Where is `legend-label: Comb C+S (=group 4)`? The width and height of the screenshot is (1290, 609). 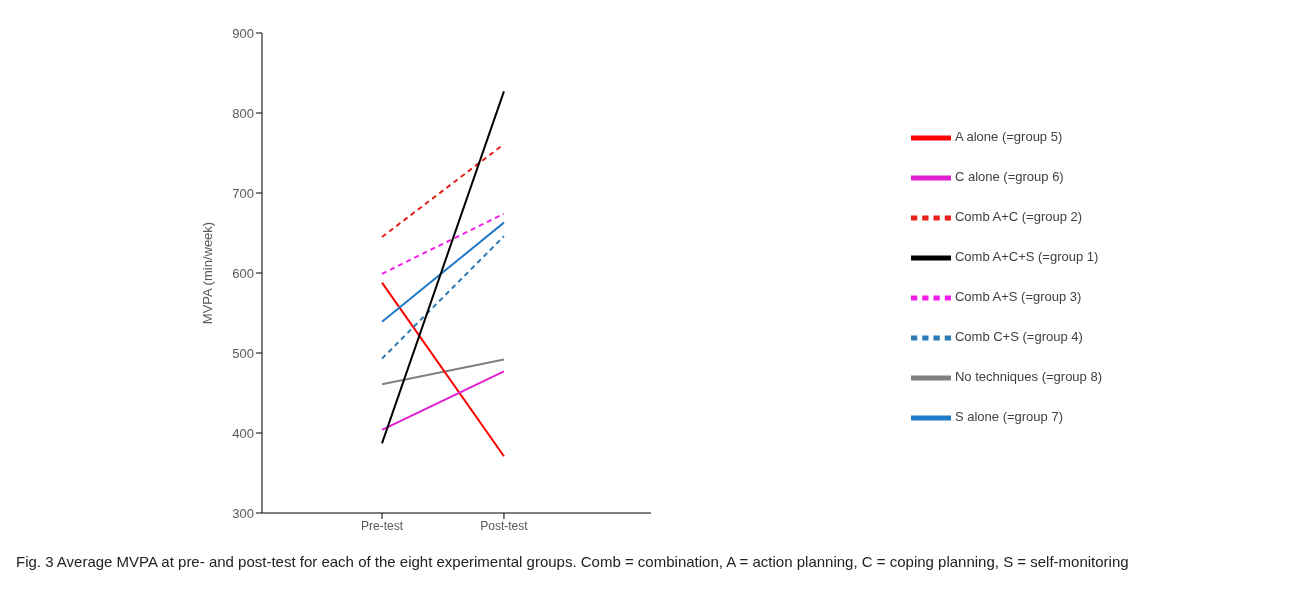 legend-label: Comb C+S (=group 4) is located at coordinates (1018, 337).